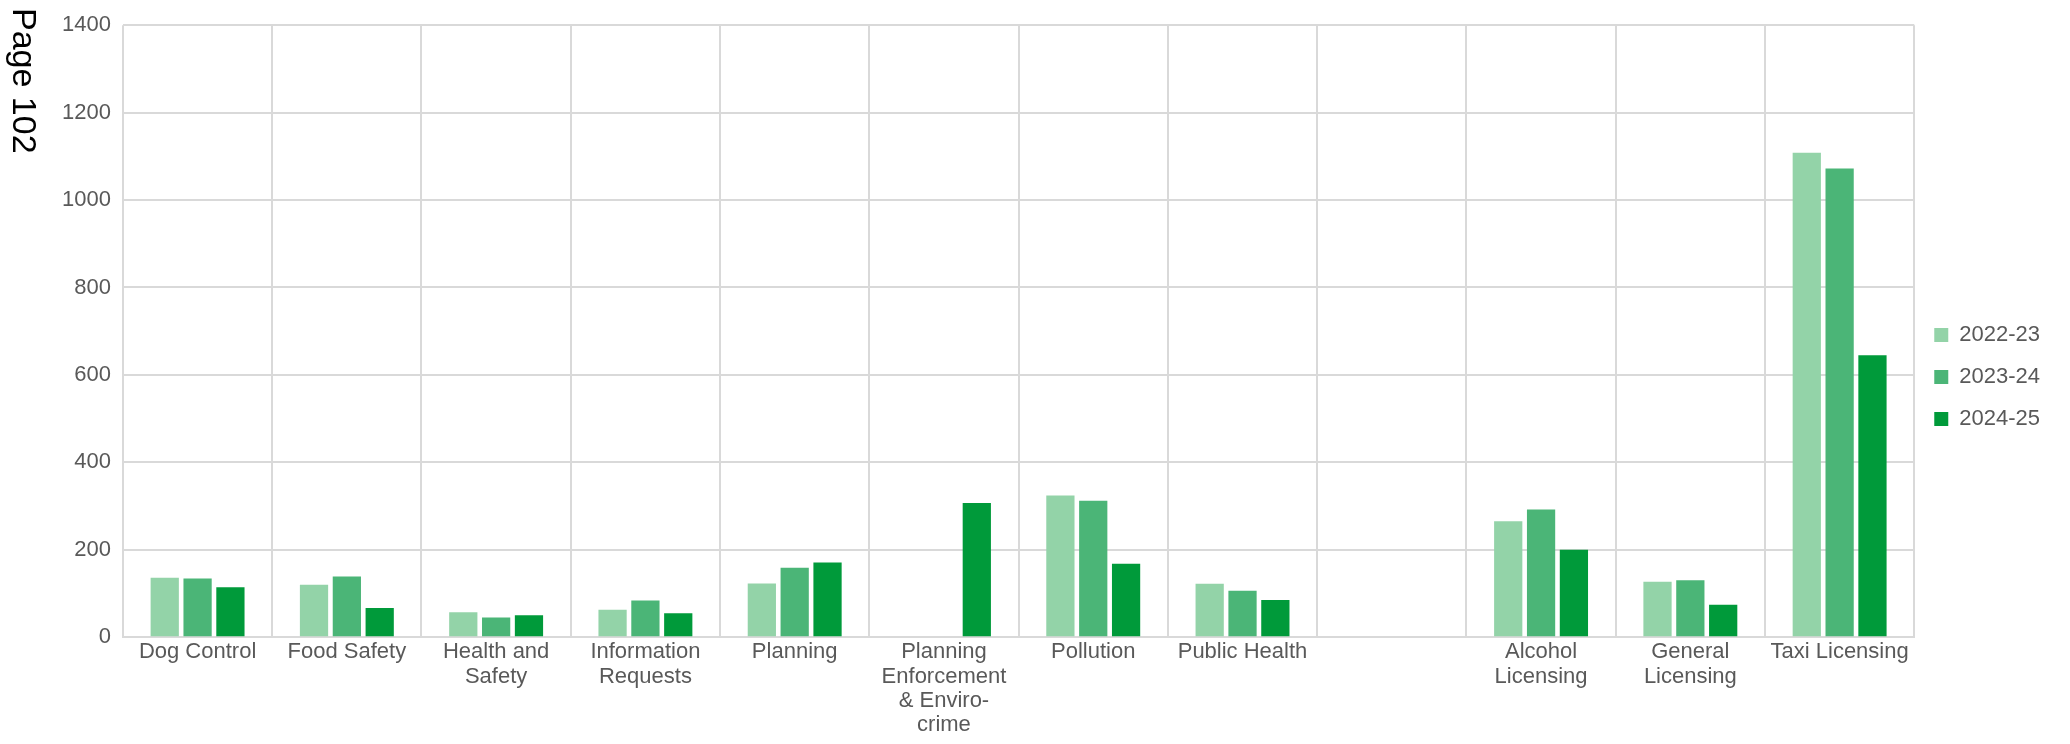 The image size is (2070, 744). What do you see at coordinates (104, 636) in the screenshot?
I see `y-tick-label: 0` at bounding box center [104, 636].